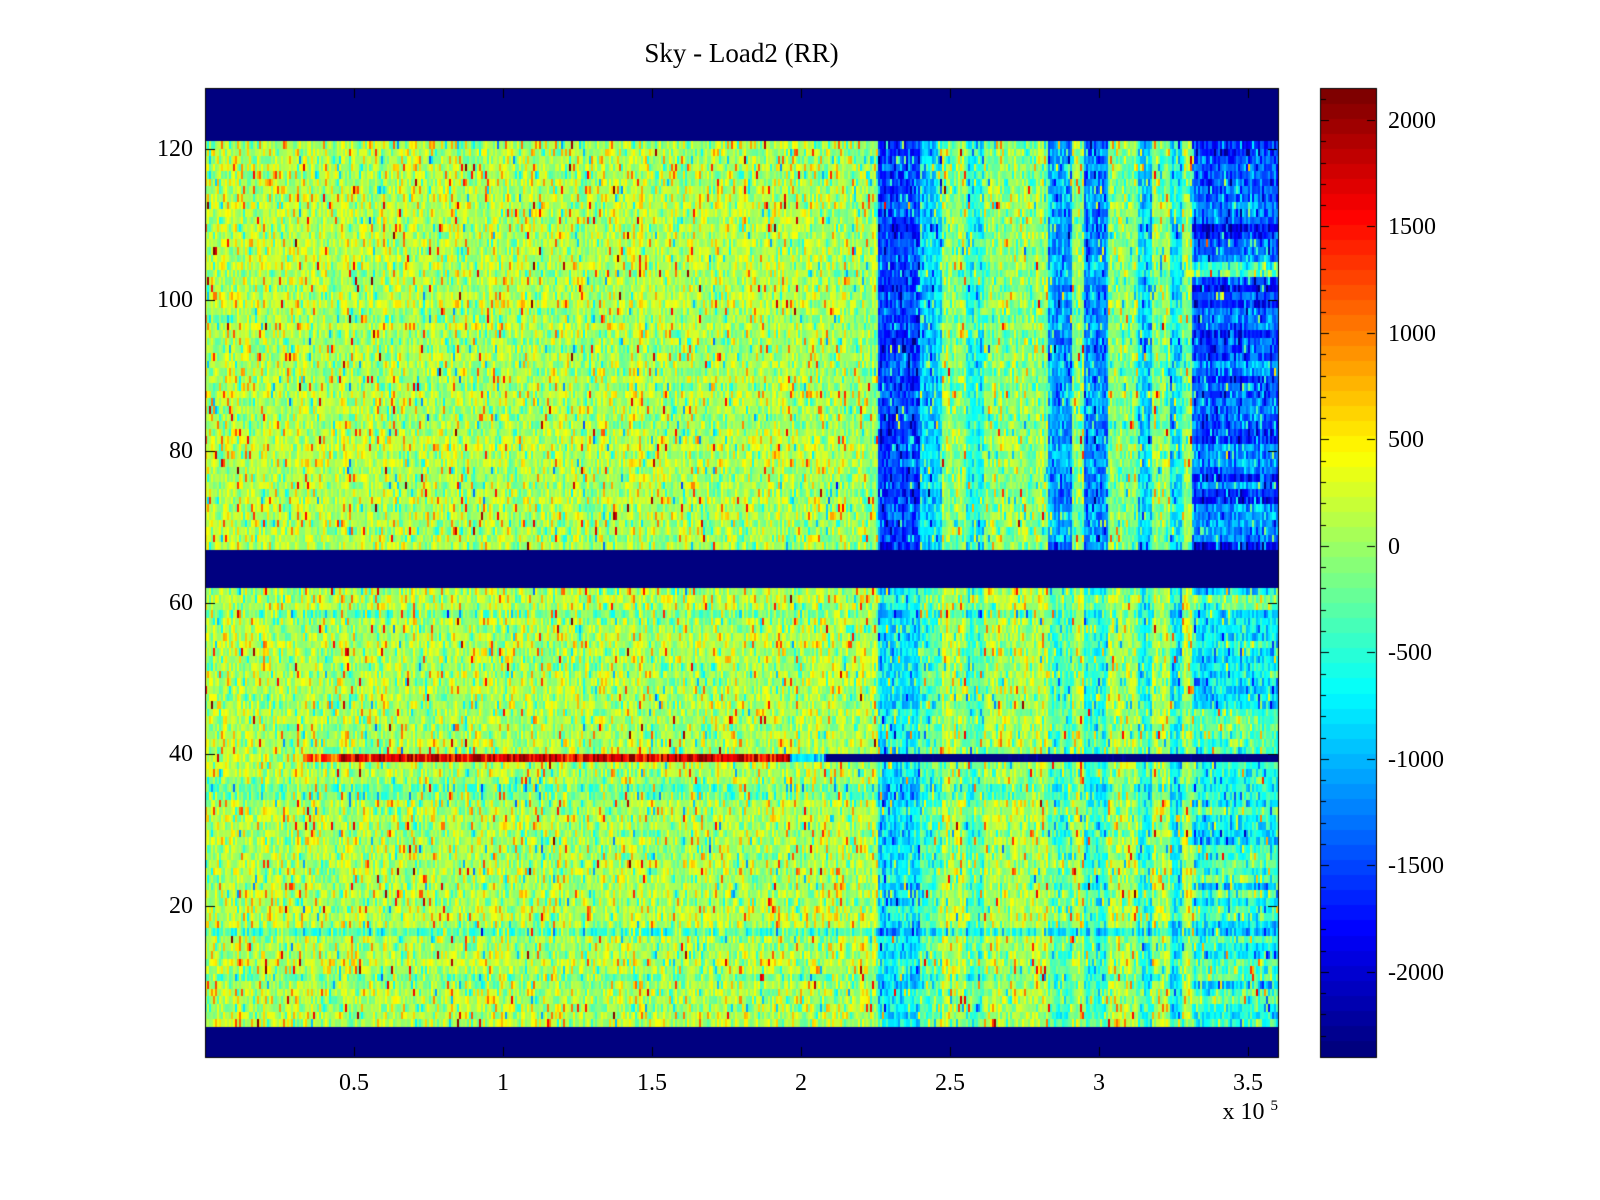 This screenshot has height=1200, width=1600. I want to click on x-axis-exponent-label: x 10 5, so click(1203, 1112).